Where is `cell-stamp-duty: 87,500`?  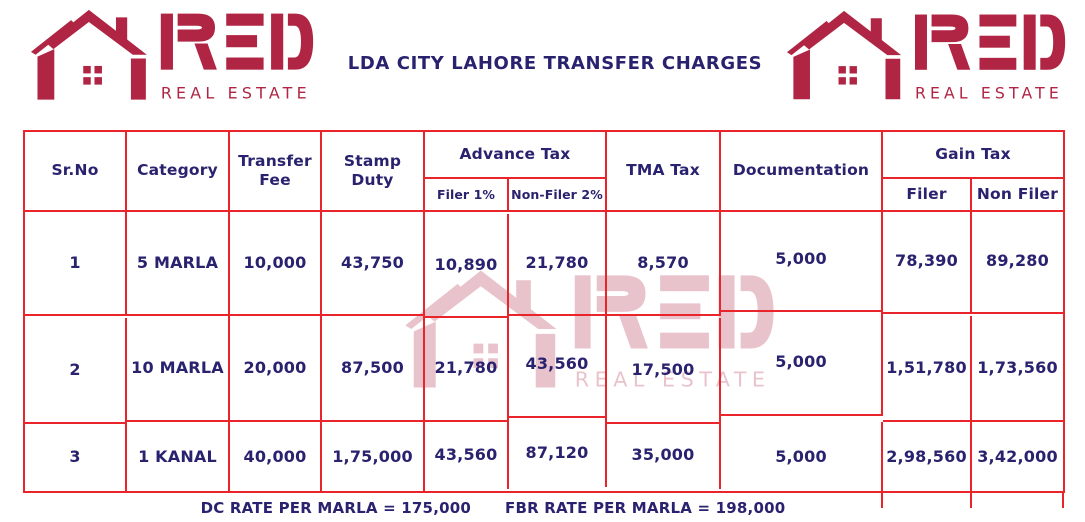
cell-stamp-duty: 87,500 is located at coordinates (373, 369).